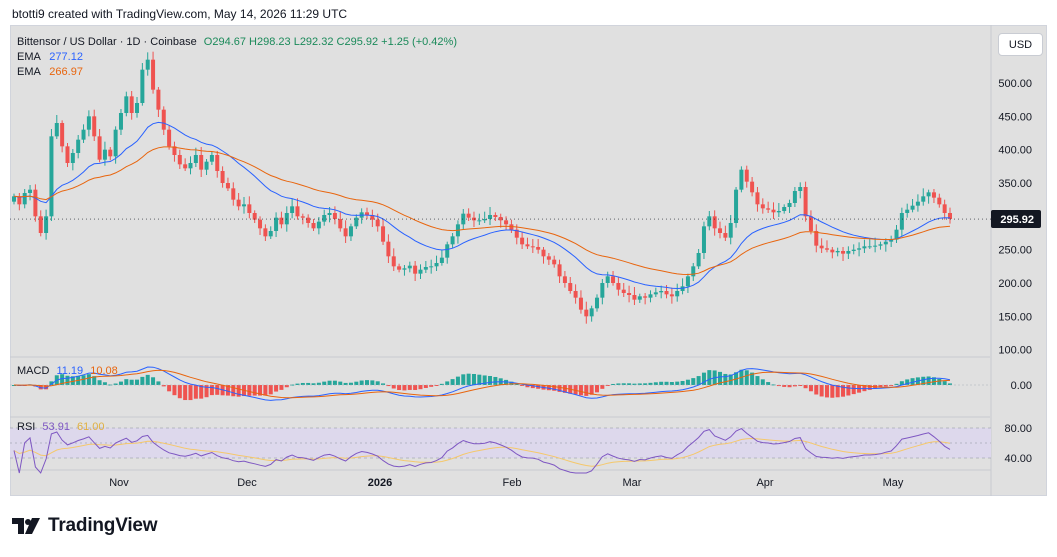  I want to click on macd-zero-label: 0.00, so click(1021, 386).